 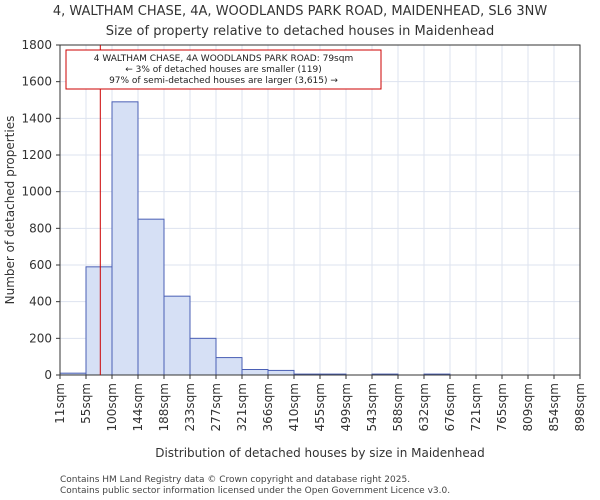 What do you see at coordinates (450, 407) in the screenshot?
I see `x-tick-label-676sqm: 676sqm` at bounding box center [450, 407].